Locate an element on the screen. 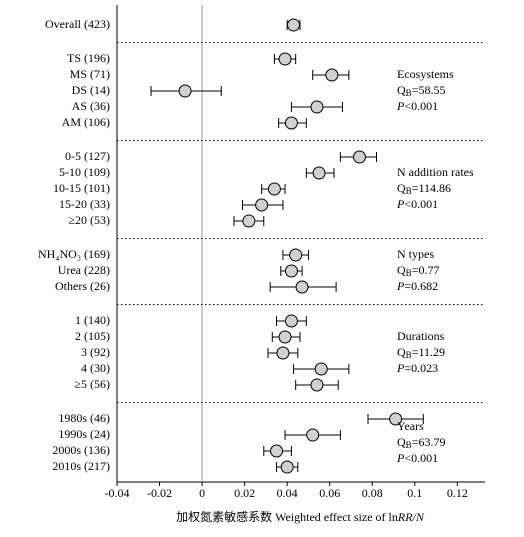 The height and width of the screenshot is (537, 524). row-label: Urea (228) is located at coordinates (84, 270).